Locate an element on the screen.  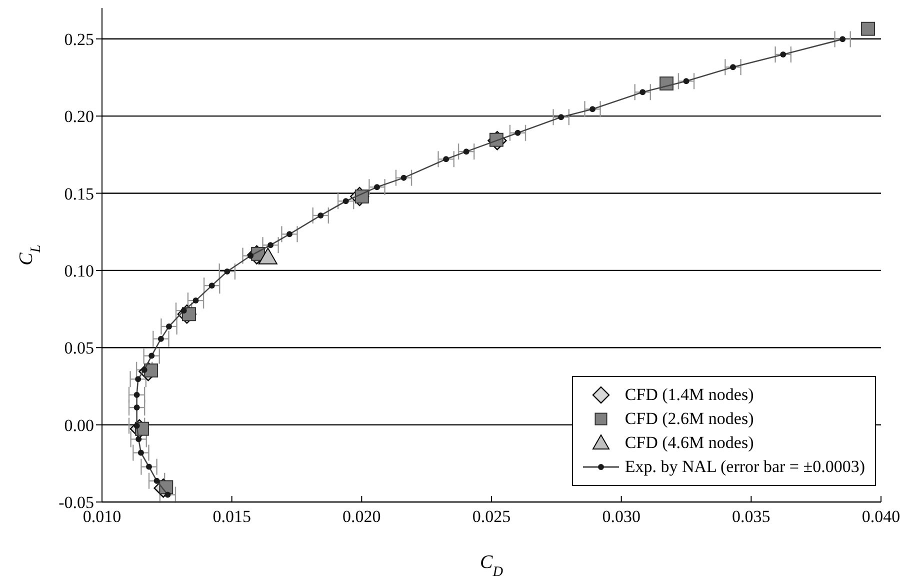
x-tick-label: 0.015 is located at coordinates (231, 516).